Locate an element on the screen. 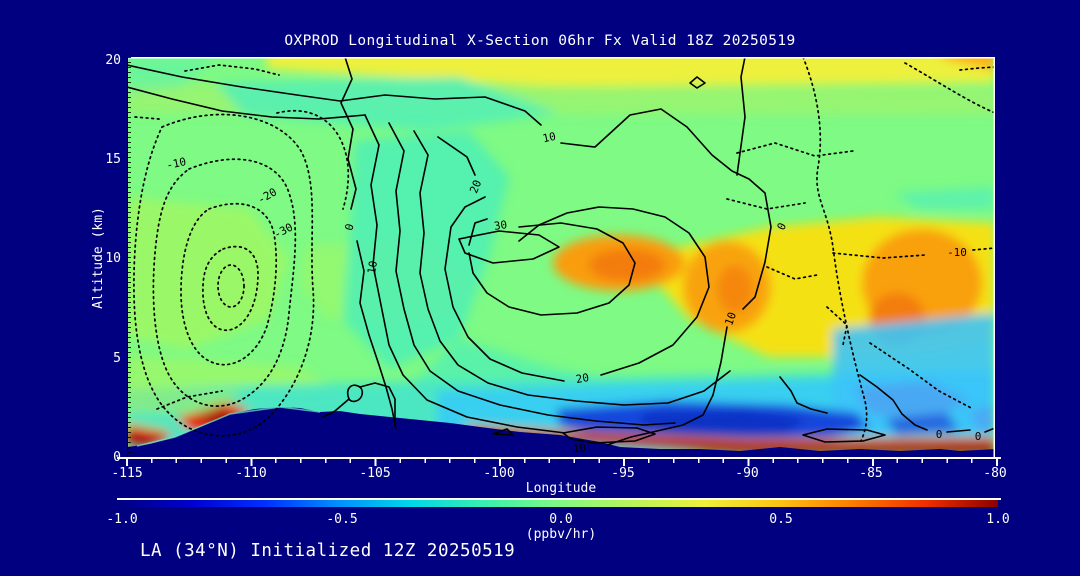 This screenshot has width=1080, height=576. colorbar-tick-label: -1.0 is located at coordinates (122, 519).